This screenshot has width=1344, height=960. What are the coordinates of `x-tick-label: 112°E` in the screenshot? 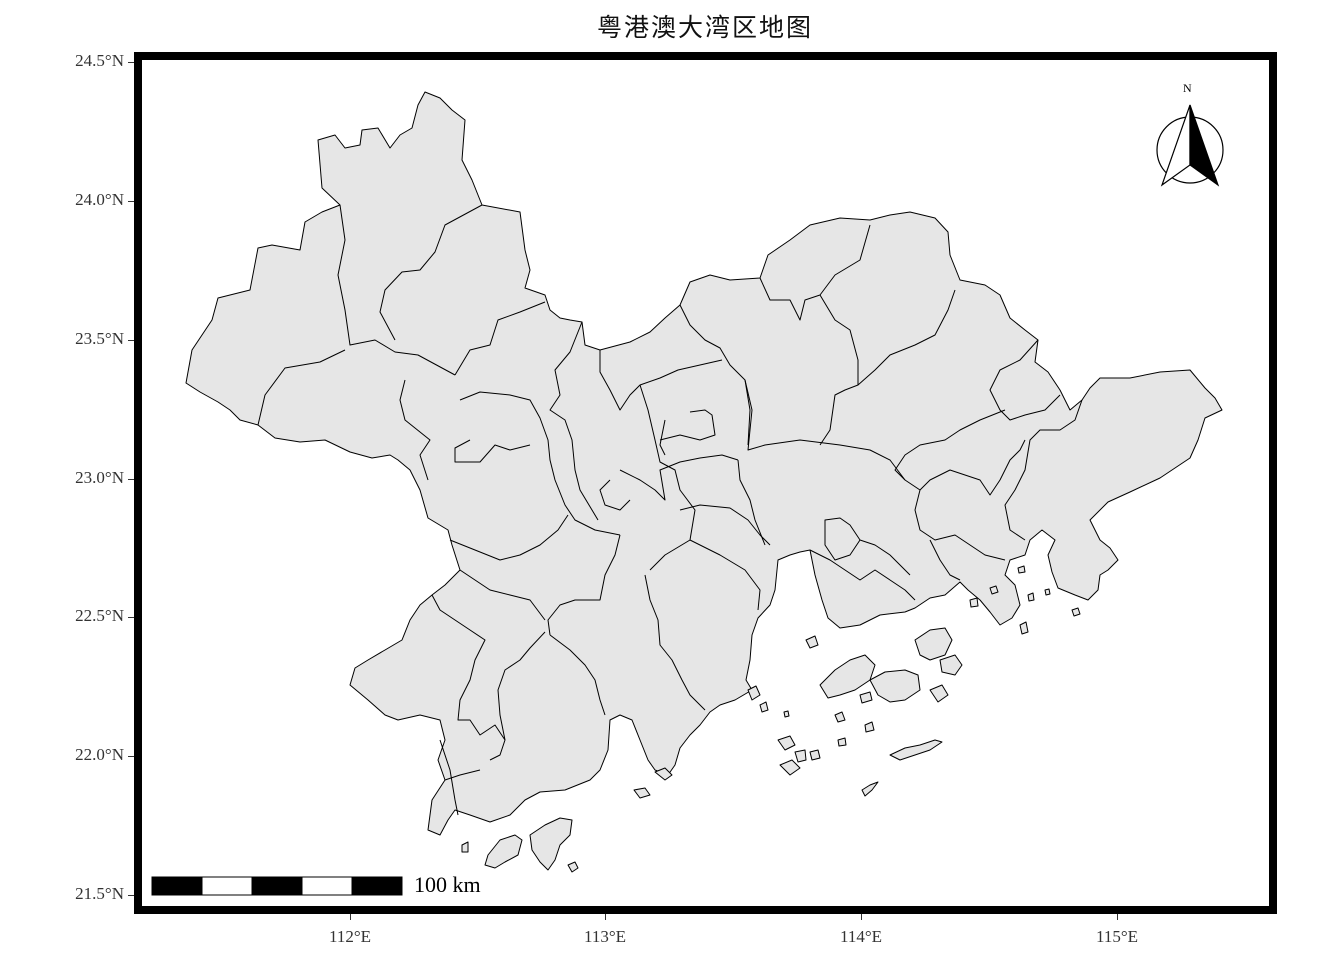 It's located at (350, 936).